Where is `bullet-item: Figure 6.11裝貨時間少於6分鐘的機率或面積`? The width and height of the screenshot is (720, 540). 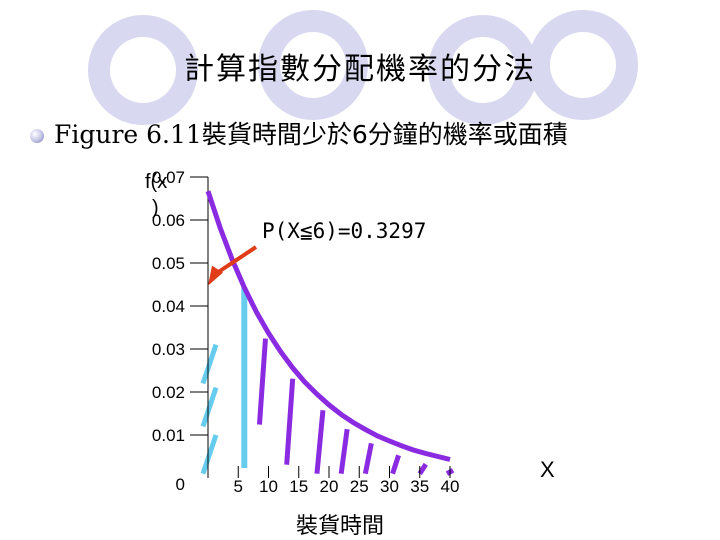
bullet-item: Figure 6.11裝貨時間少於6分鐘的機率或面積 is located at coordinates (299, 133).